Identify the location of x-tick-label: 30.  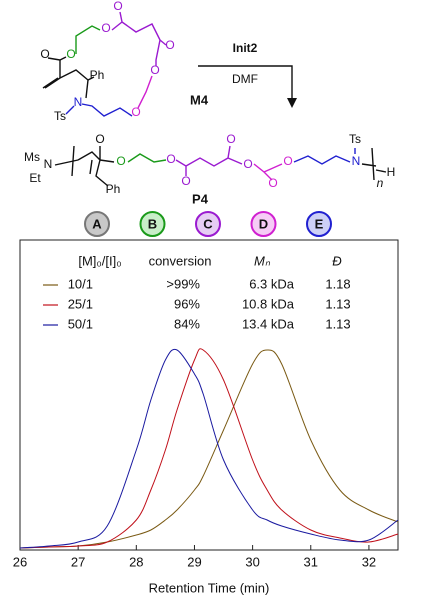
(252, 561).